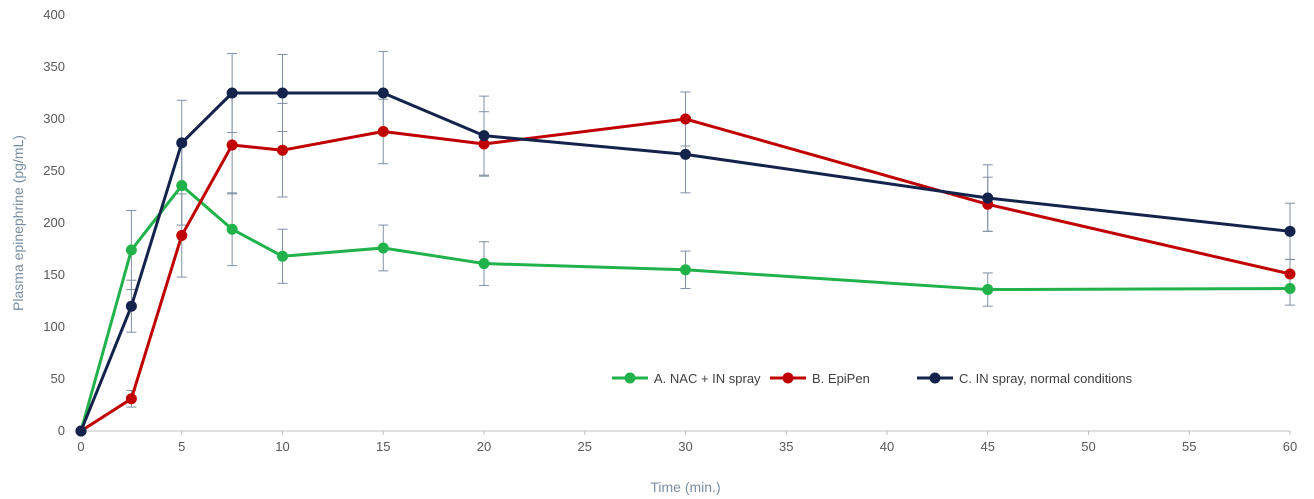 The width and height of the screenshot is (1314, 499). What do you see at coordinates (54, 66) in the screenshot?
I see `y-tick-label: 350` at bounding box center [54, 66].